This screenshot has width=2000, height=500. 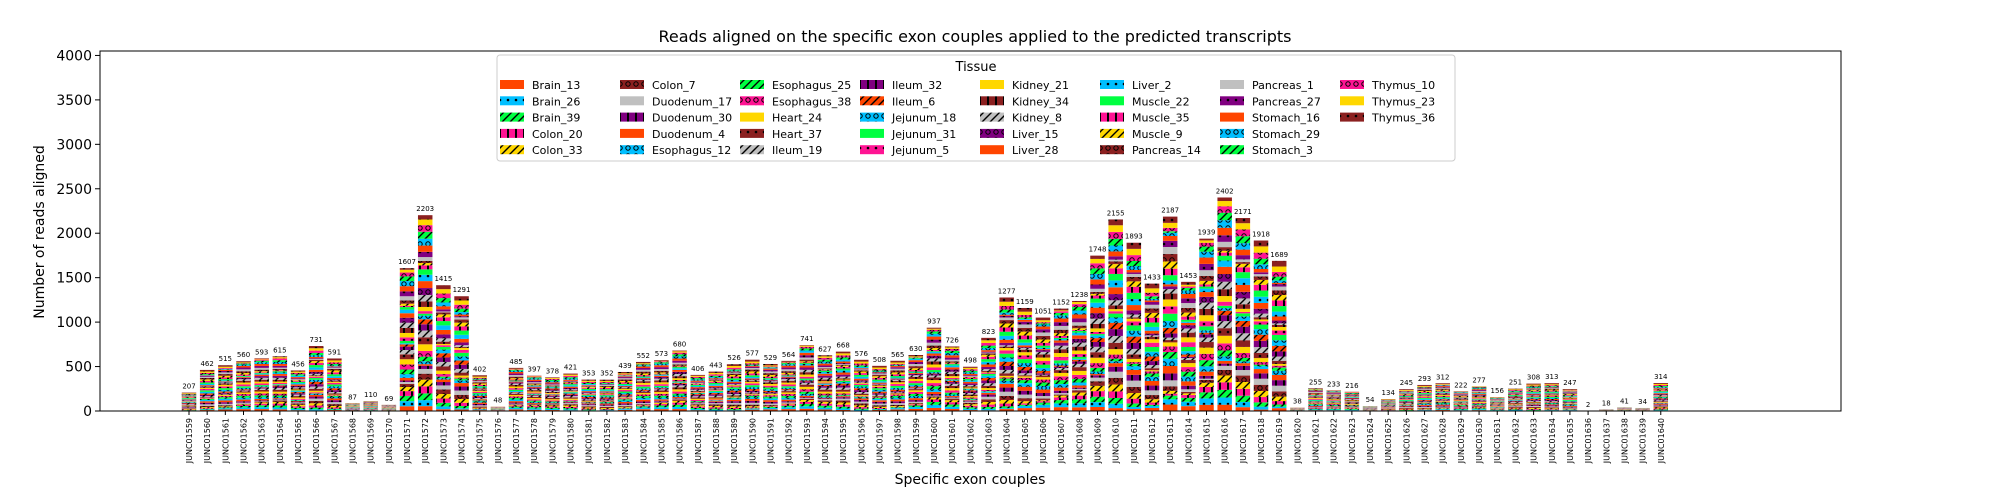 What do you see at coordinates (1135, 85) in the screenshot?
I see `legend-item-Liver_2: Liver_2` at bounding box center [1135, 85].